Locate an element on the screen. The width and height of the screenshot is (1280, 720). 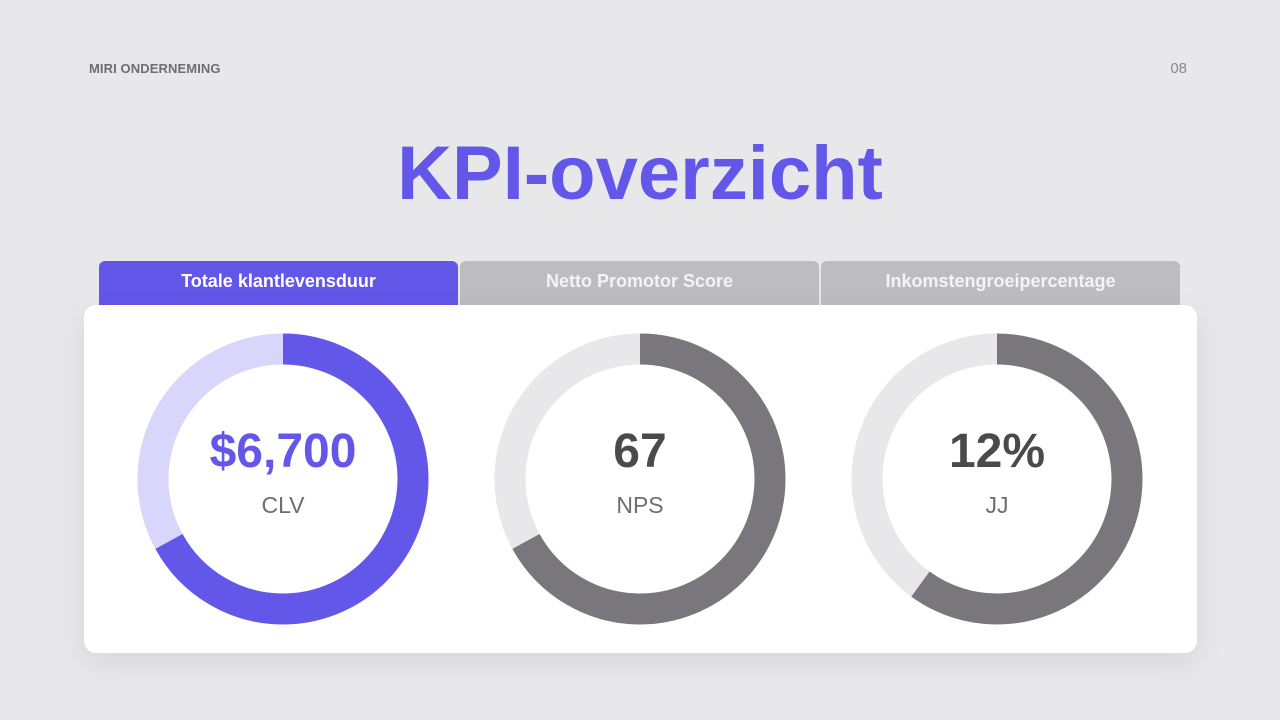
tab-customer-lifetime: Totale klantlevensduur is located at coordinates (278, 283).